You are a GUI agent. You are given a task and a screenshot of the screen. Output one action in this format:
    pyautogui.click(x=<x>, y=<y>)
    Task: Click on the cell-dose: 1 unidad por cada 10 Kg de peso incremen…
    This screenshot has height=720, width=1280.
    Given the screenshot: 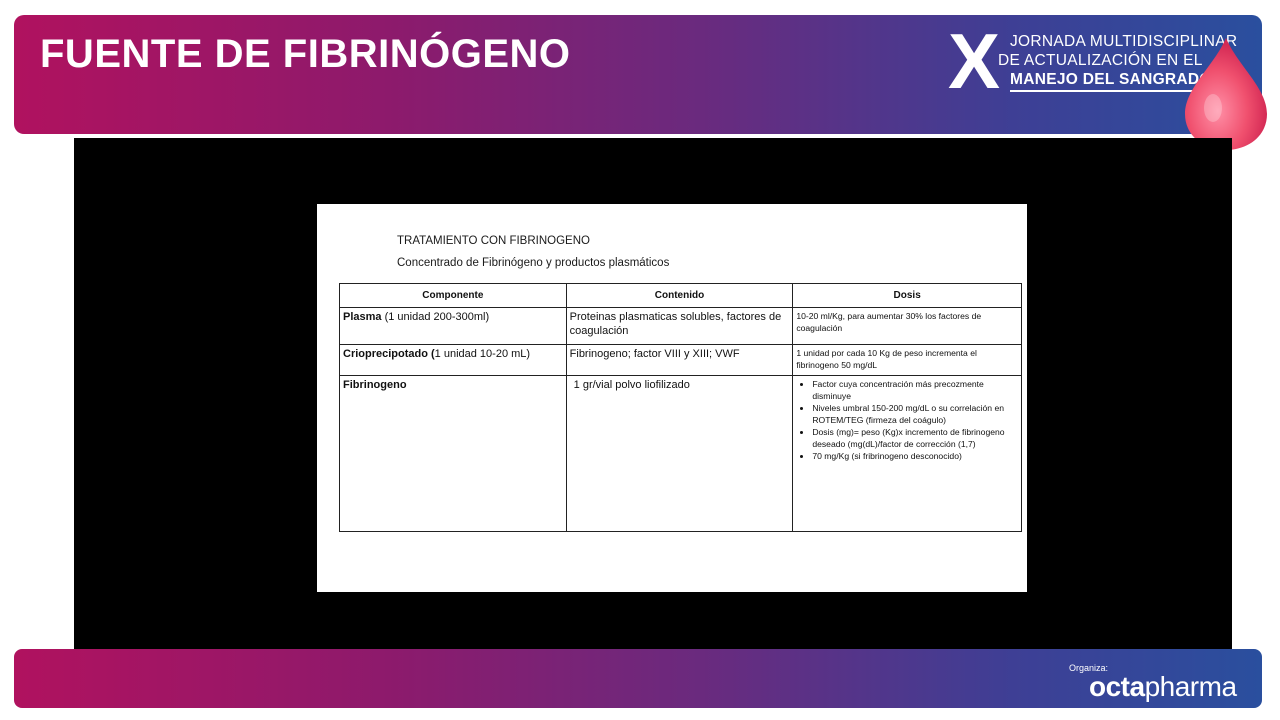 What is the action you would take?
    pyautogui.click(x=907, y=360)
    